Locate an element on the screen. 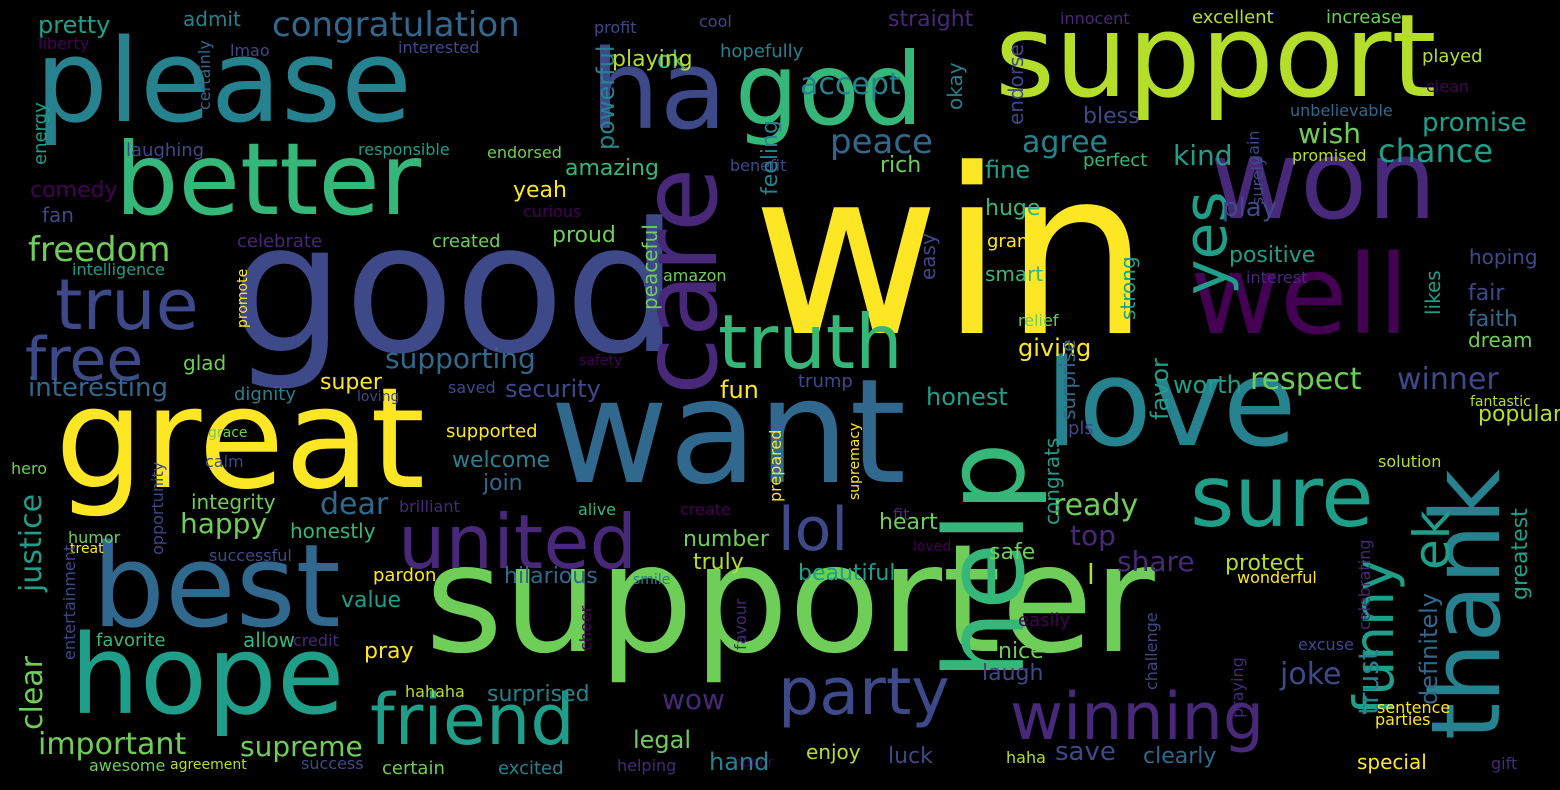 The height and width of the screenshot is (790, 1560). word-hand: hand is located at coordinates (739, 762).